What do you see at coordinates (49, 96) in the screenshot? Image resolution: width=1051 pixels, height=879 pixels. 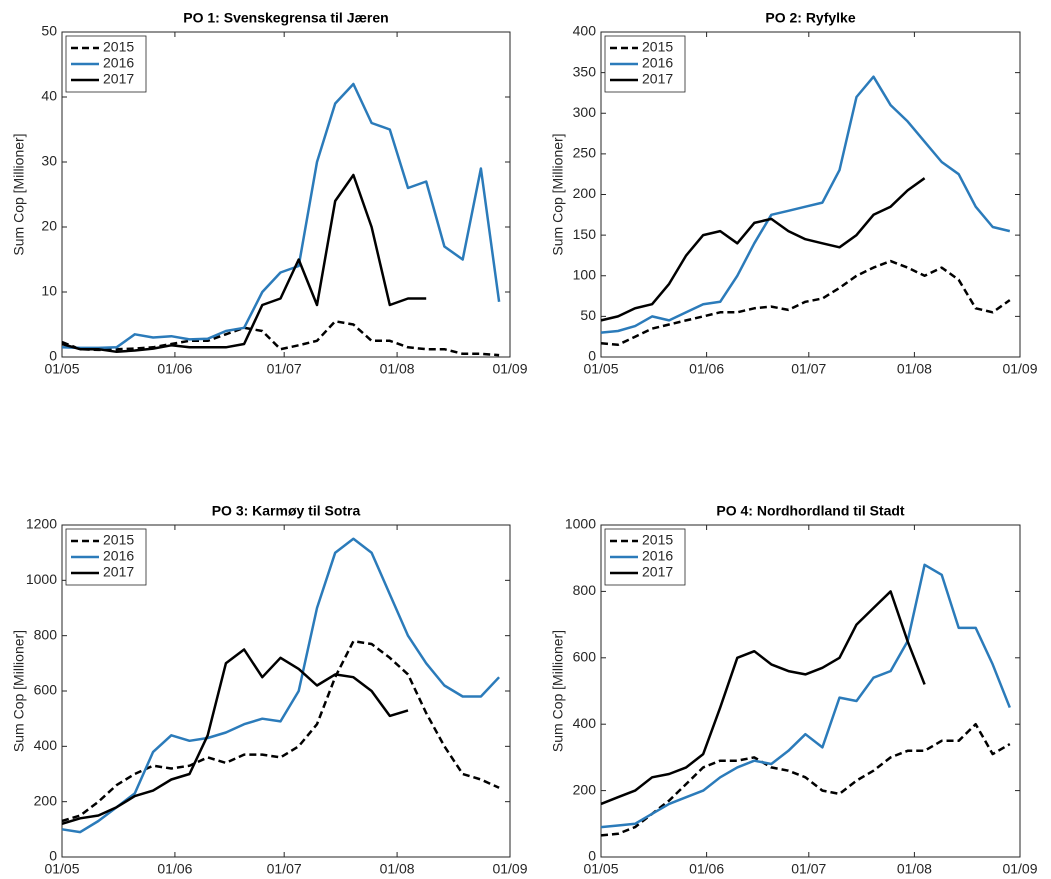 I see `y-tick-label: 40` at bounding box center [49, 96].